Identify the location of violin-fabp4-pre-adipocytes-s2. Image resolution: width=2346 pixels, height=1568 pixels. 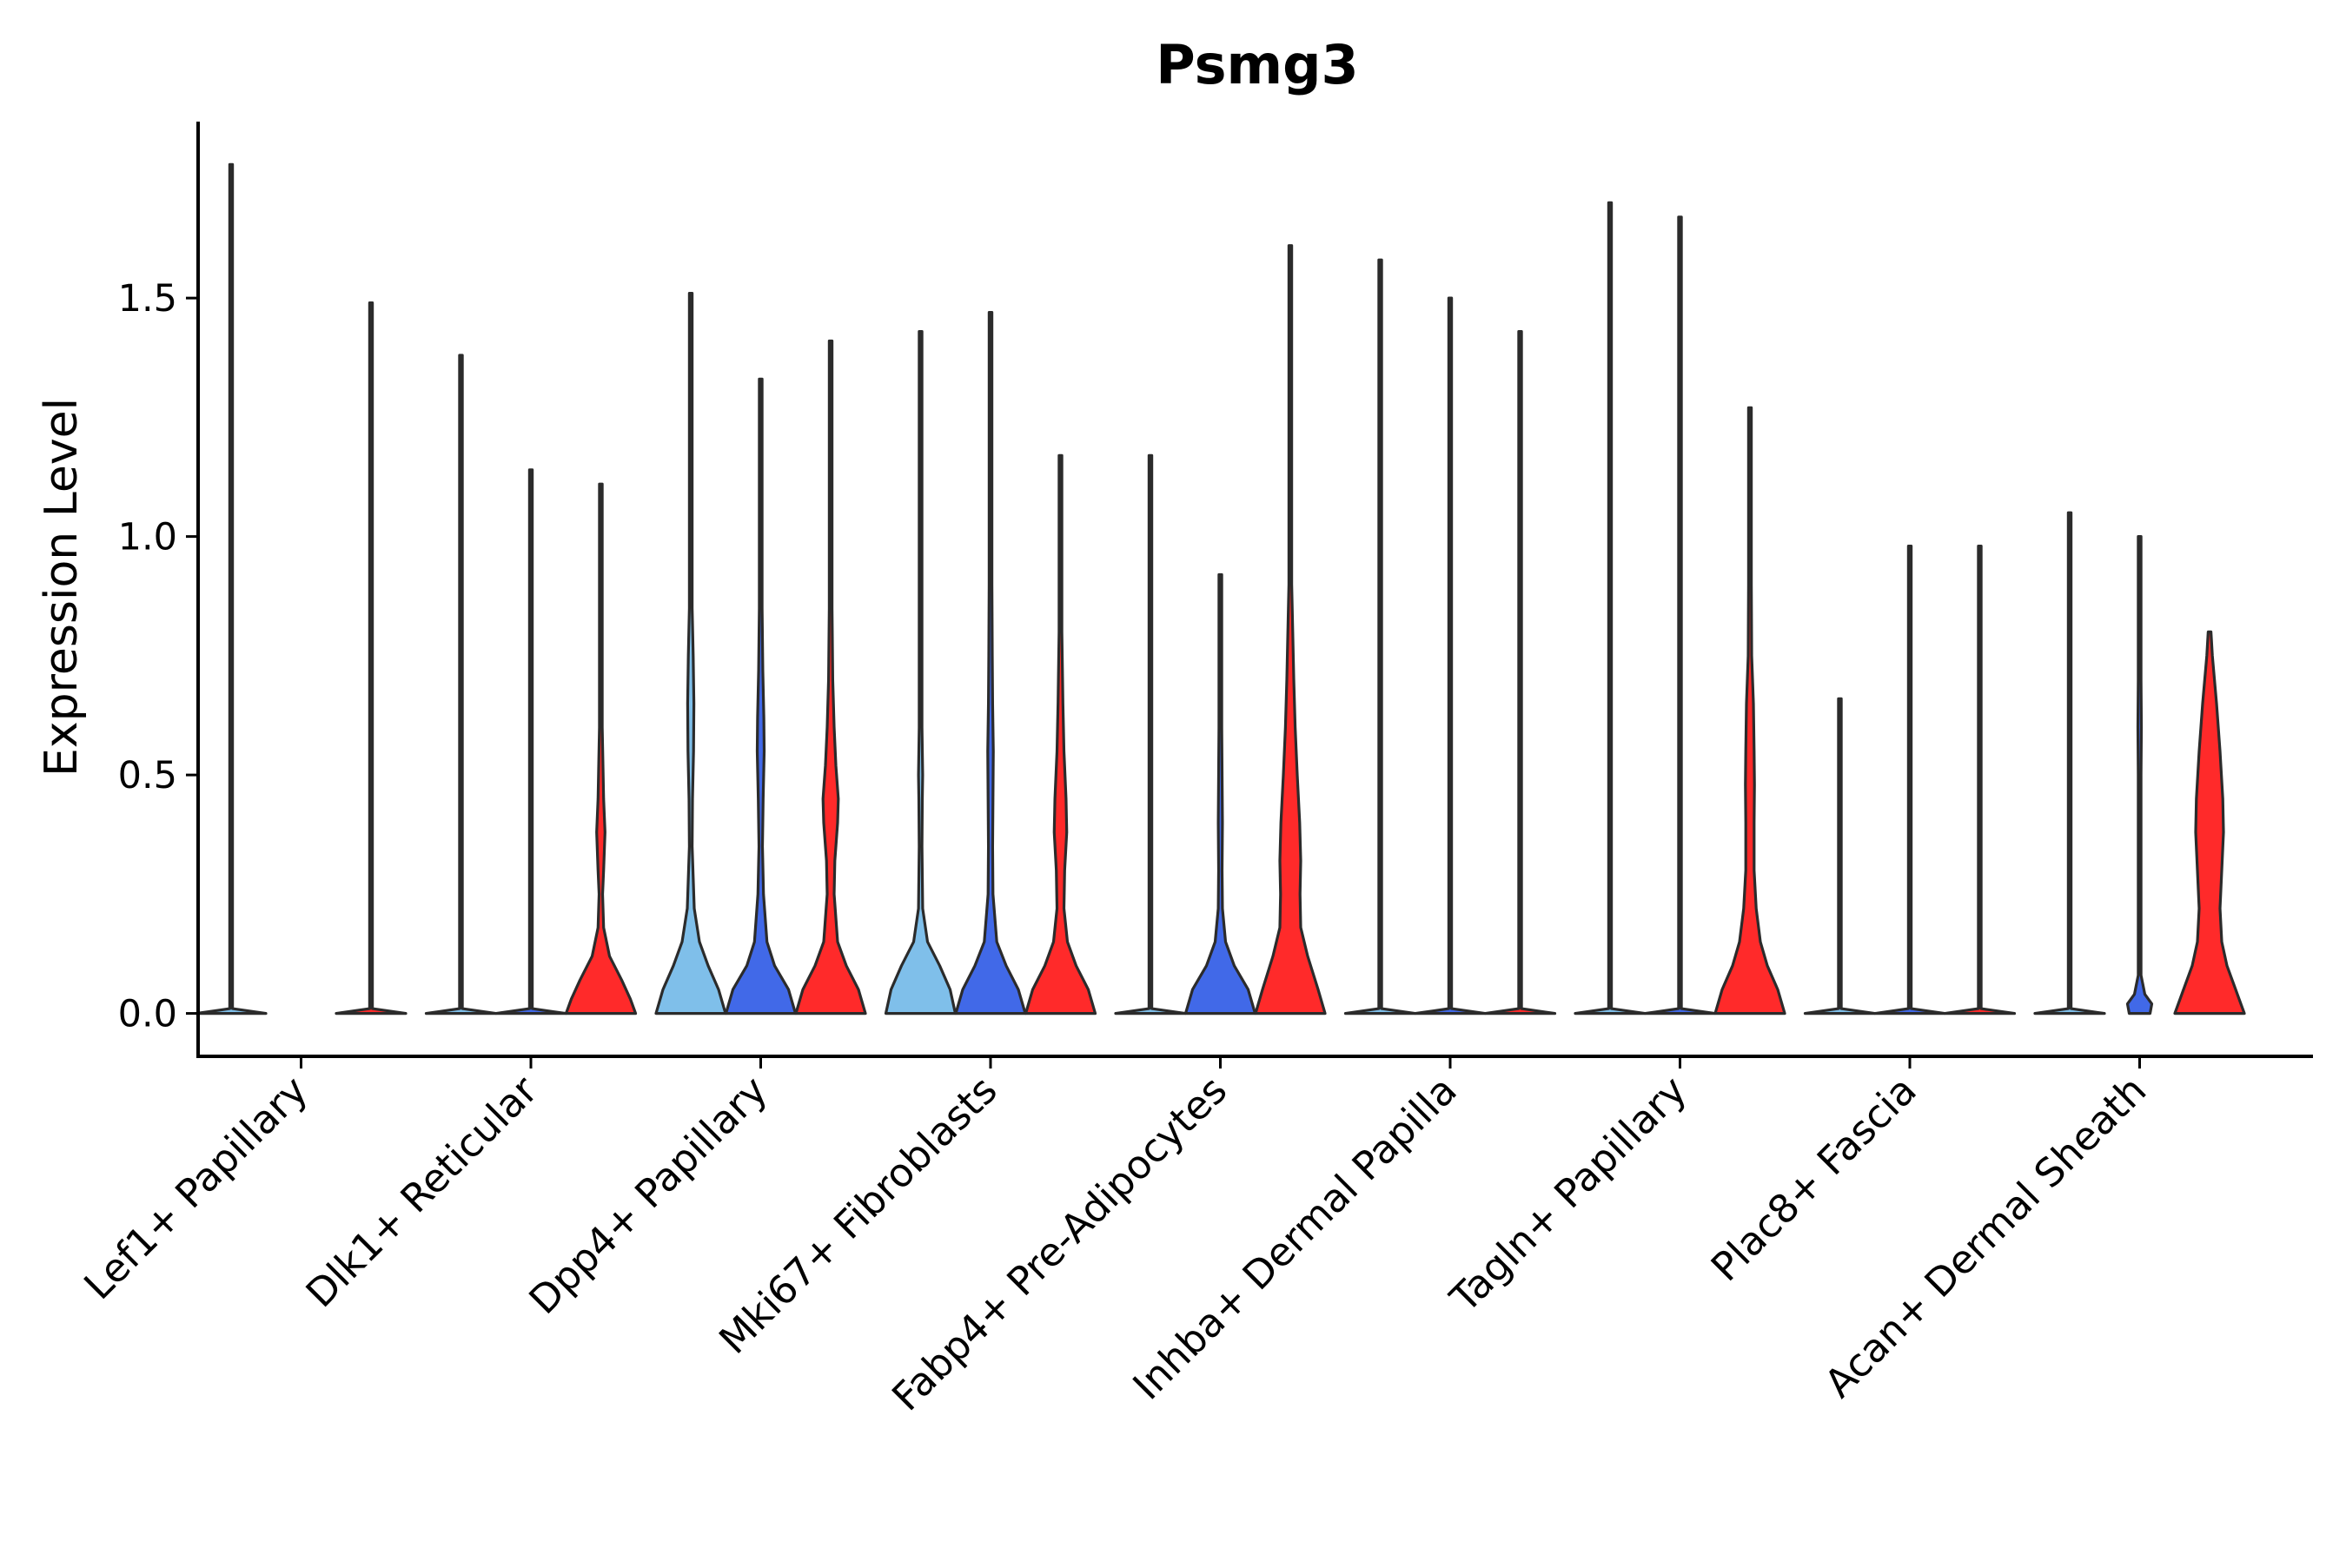
(1291, 630).